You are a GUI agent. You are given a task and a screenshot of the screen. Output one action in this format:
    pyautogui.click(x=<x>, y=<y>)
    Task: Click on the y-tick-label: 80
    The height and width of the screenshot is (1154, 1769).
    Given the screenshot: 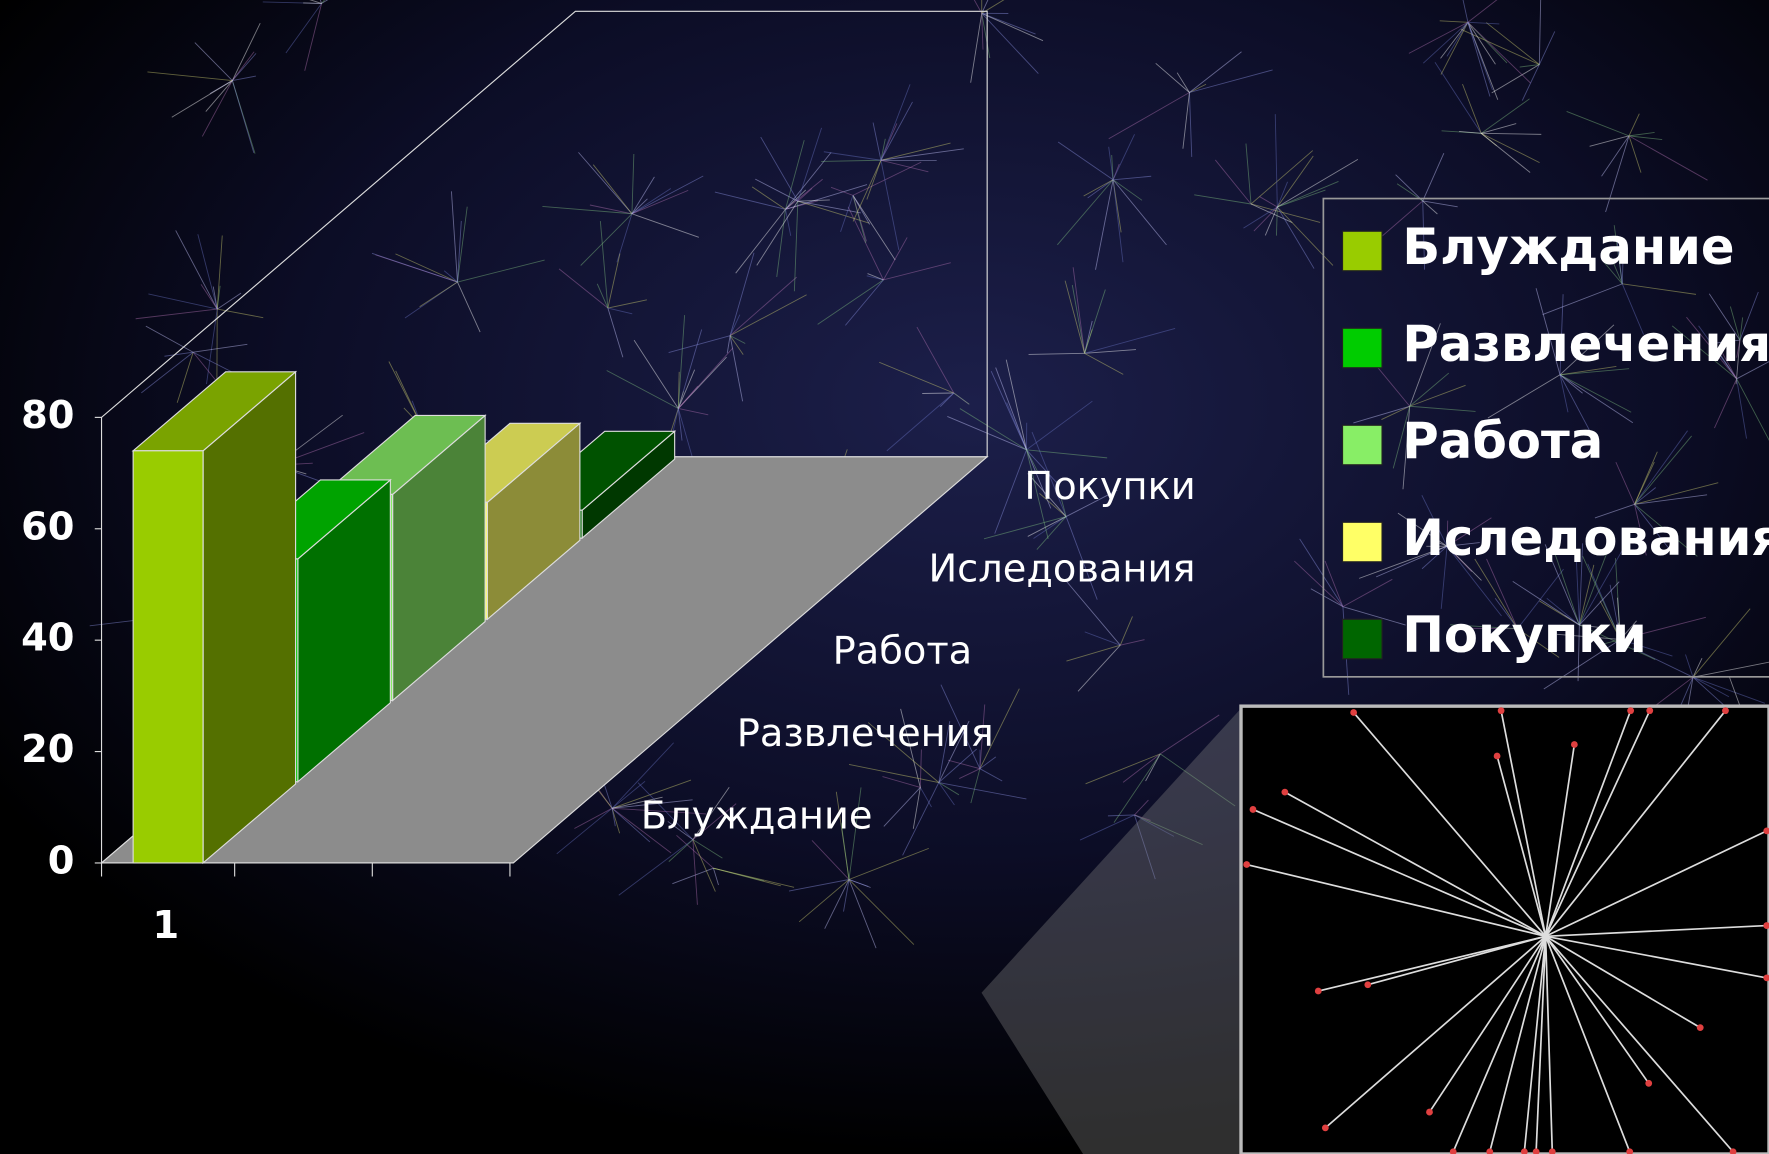 What is the action you would take?
    pyautogui.click(x=47, y=415)
    